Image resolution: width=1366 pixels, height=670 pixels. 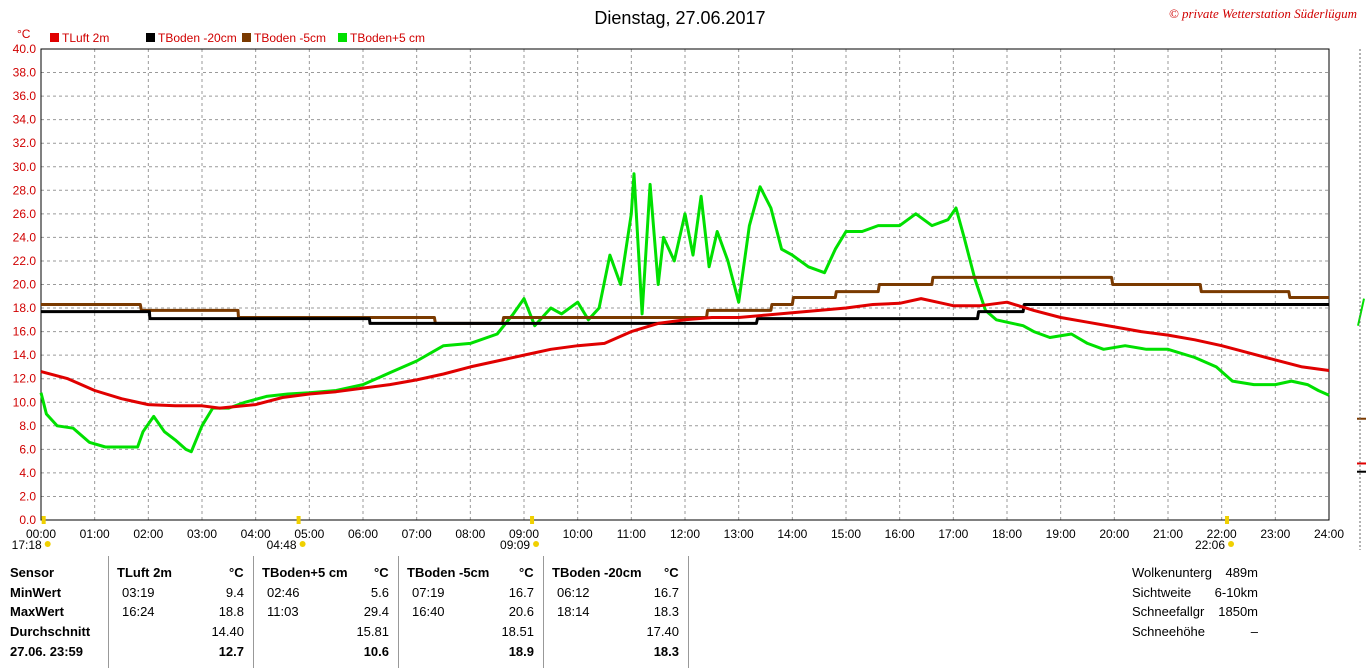 I want to click on y-tick-label: 2.0, so click(x=27, y=496).